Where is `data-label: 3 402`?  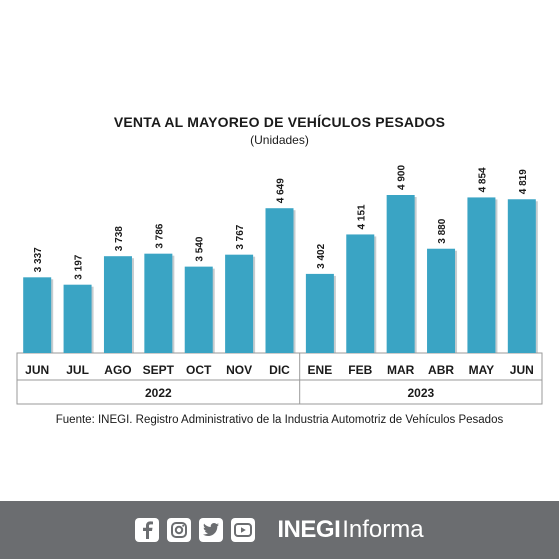
data-label: 3 402 is located at coordinates (321, 255).